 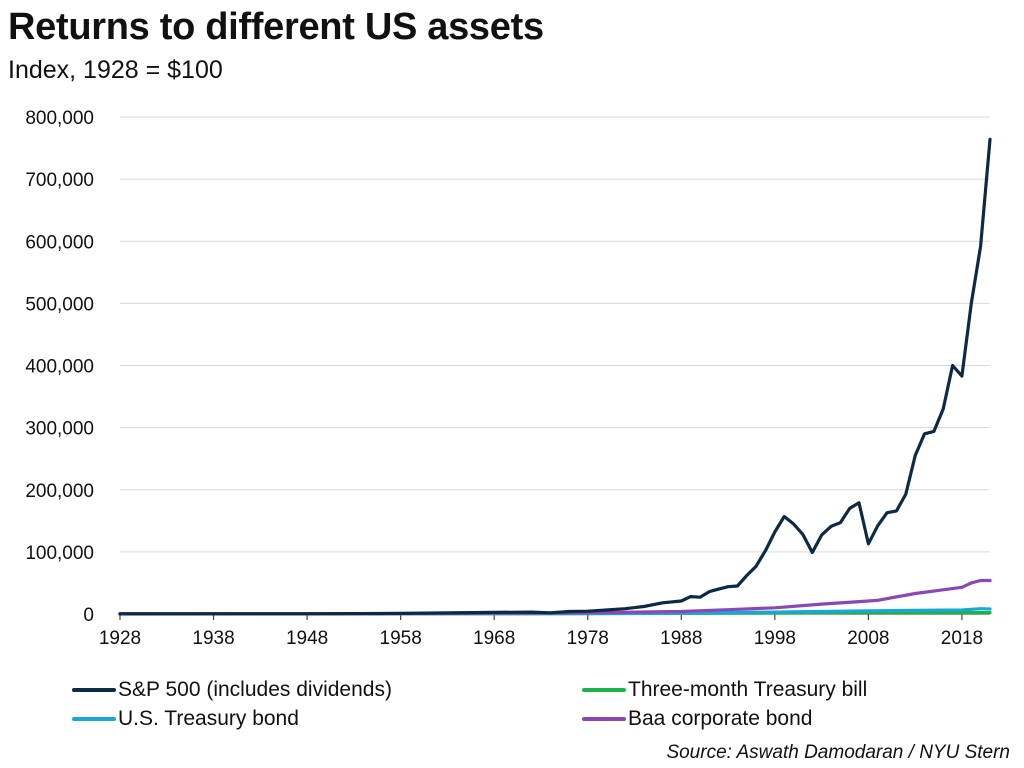 What do you see at coordinates (59, 429) in the screenshot?
I see `y-tick-label: 300,000` at bounding box center [59, 429].